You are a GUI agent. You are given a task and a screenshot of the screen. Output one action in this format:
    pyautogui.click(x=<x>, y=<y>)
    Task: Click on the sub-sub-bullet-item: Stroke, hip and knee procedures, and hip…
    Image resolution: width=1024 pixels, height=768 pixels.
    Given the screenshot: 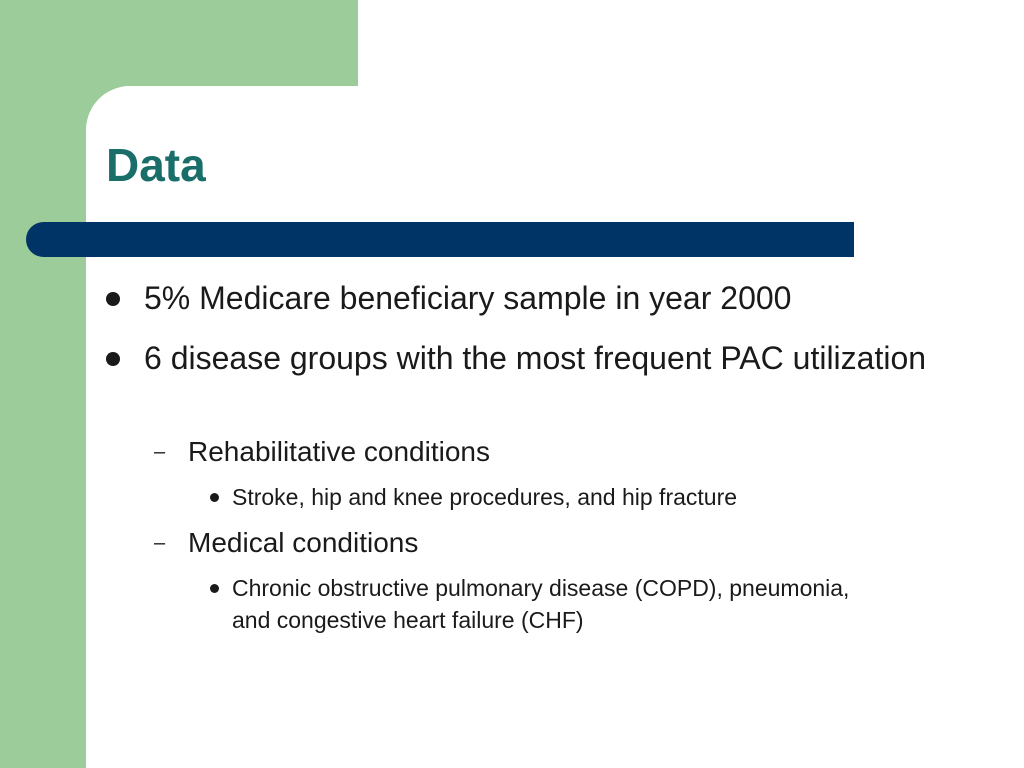 What is the action you would take?
    pyautogui.click(x=571, y=497)
    